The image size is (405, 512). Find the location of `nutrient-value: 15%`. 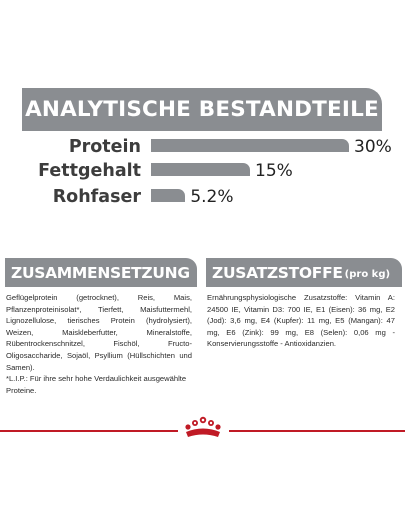

nutrient-value: 15% is located at coordinates (274, 171).